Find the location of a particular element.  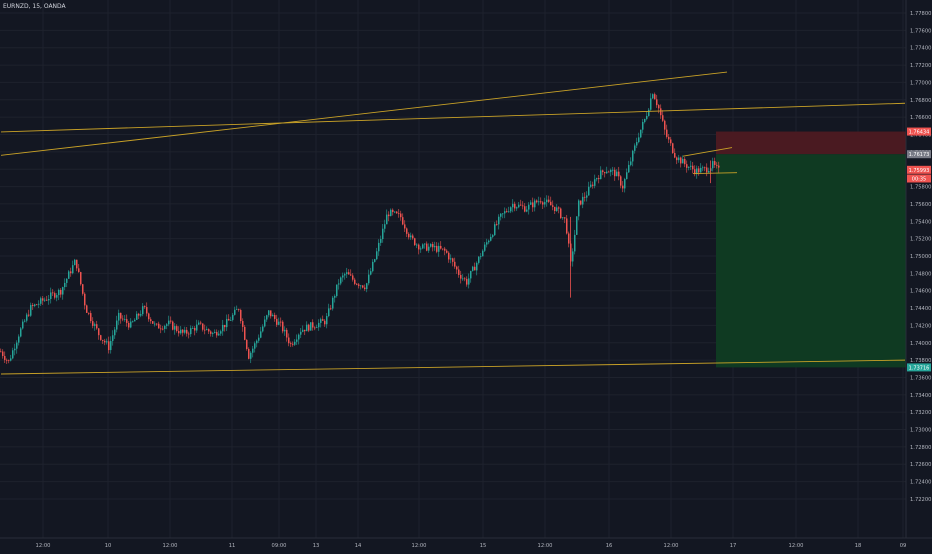

price-tick-label: 1.77800 is located at coordinates (920, 14).